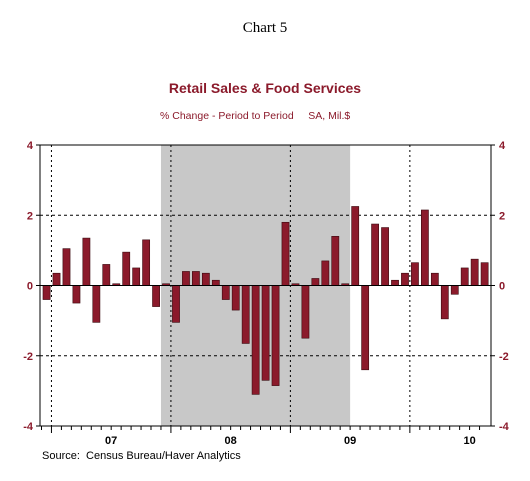 This screenshot has width=530, height=481. I want to click on y-tick-label-left: 2, so click(30, 216).